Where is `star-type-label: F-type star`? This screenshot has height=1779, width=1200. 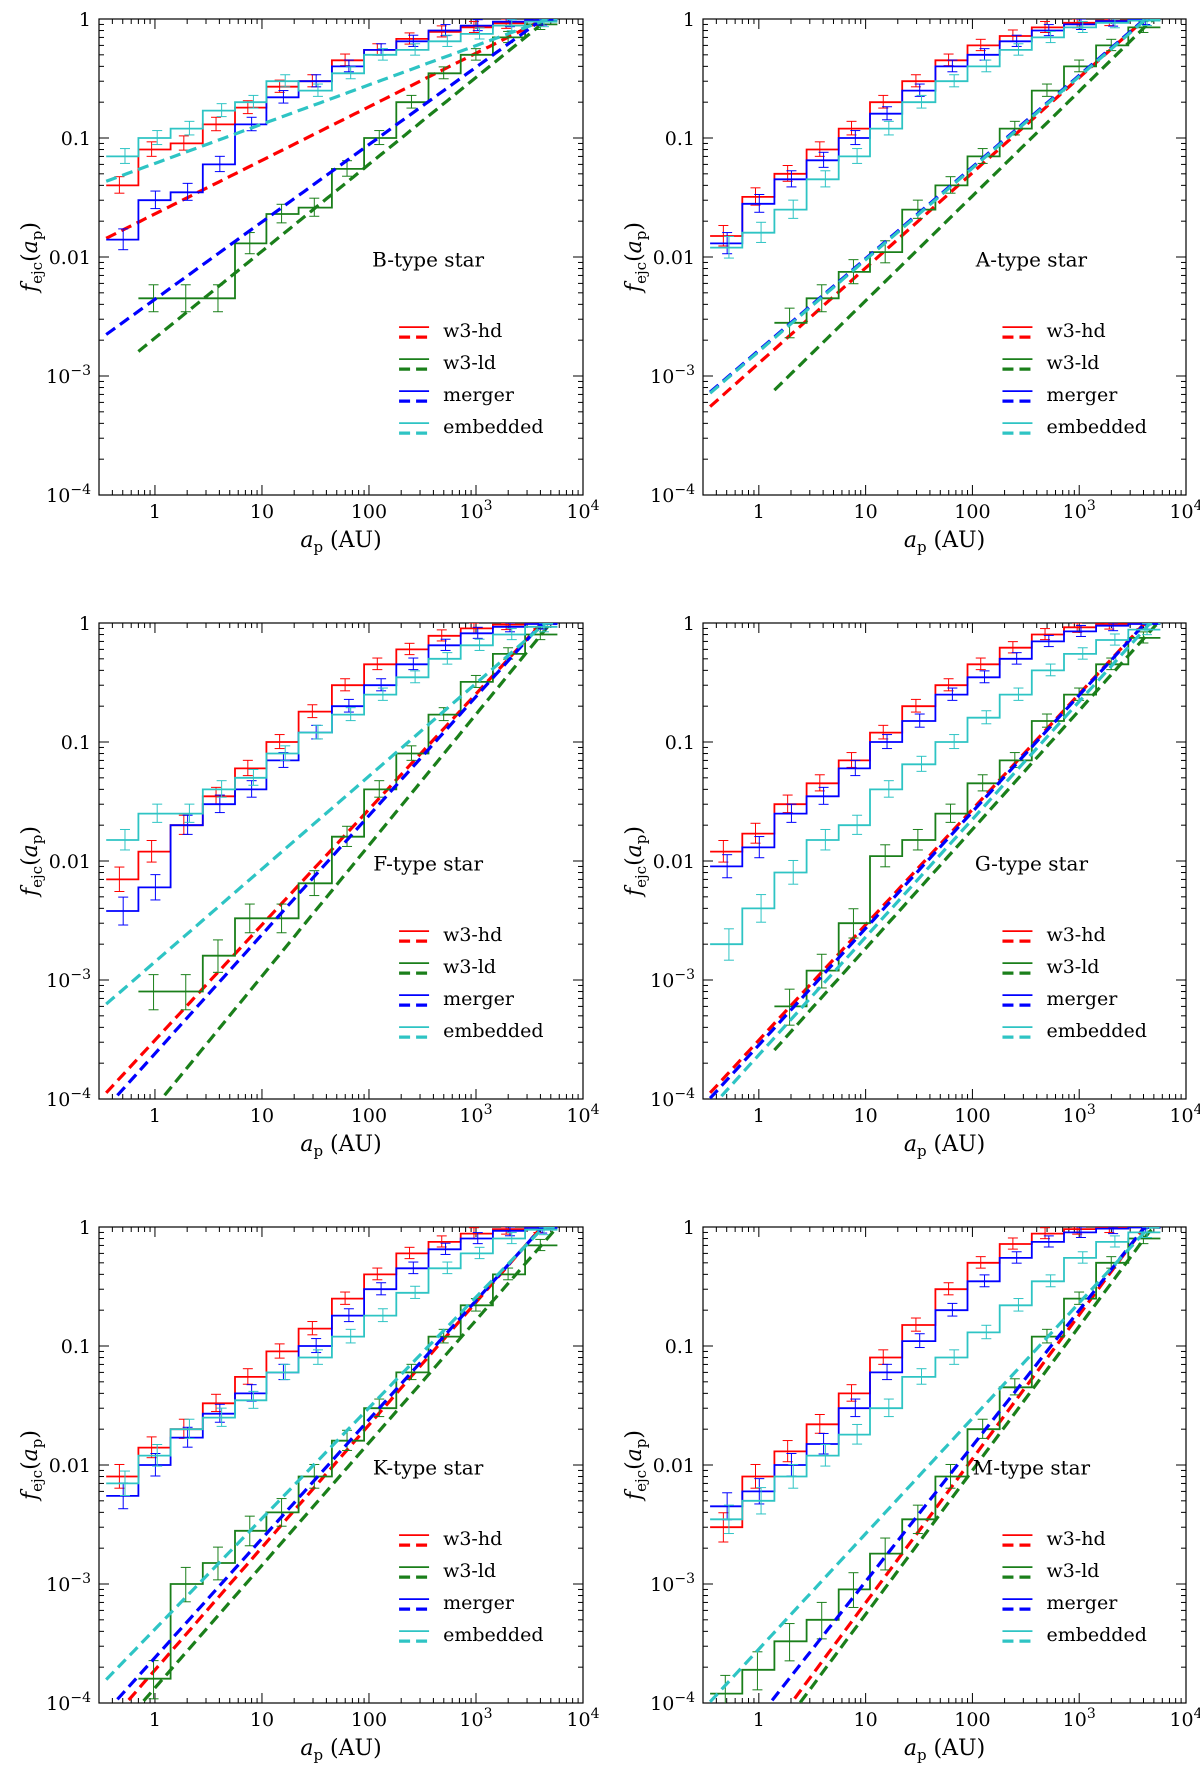 star-type-label: F-type star is located at coordinates (428, 864).